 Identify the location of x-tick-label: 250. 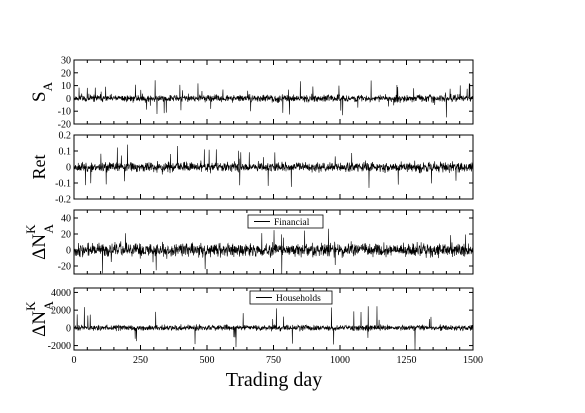
(140, 360).